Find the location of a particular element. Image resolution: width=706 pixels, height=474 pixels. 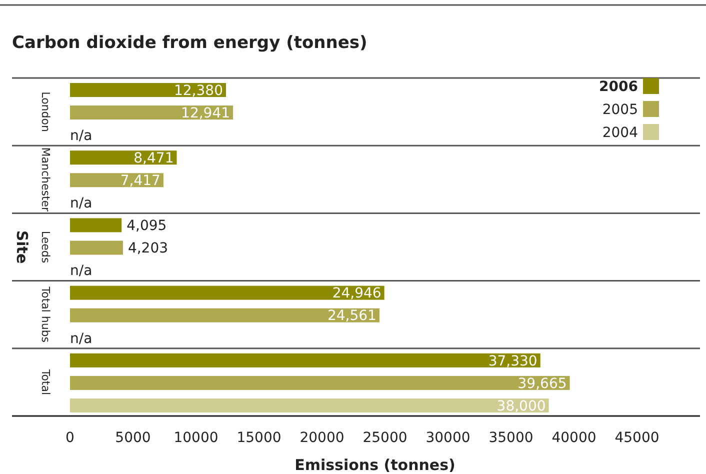

data-label: 24,561 is located at coordinates (351, 316).